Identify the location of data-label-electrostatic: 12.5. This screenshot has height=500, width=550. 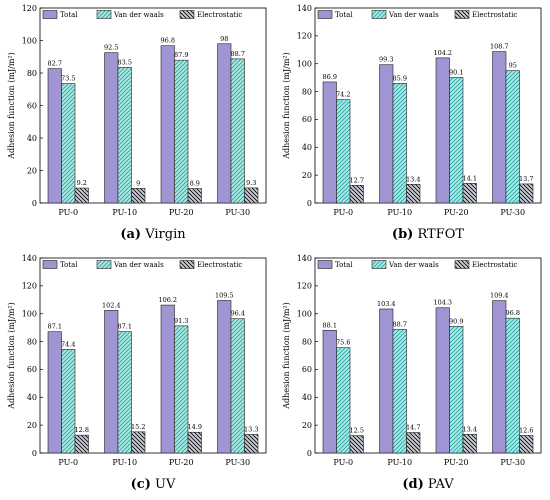
(357, 431).